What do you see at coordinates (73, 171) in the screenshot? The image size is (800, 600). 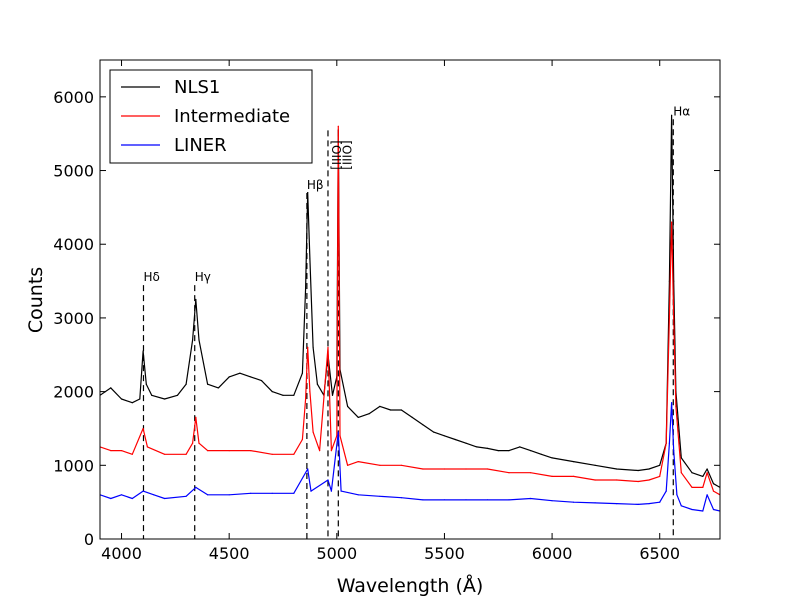 I see `y-tick-label-5: 5000` at bounding box center [73, 171].